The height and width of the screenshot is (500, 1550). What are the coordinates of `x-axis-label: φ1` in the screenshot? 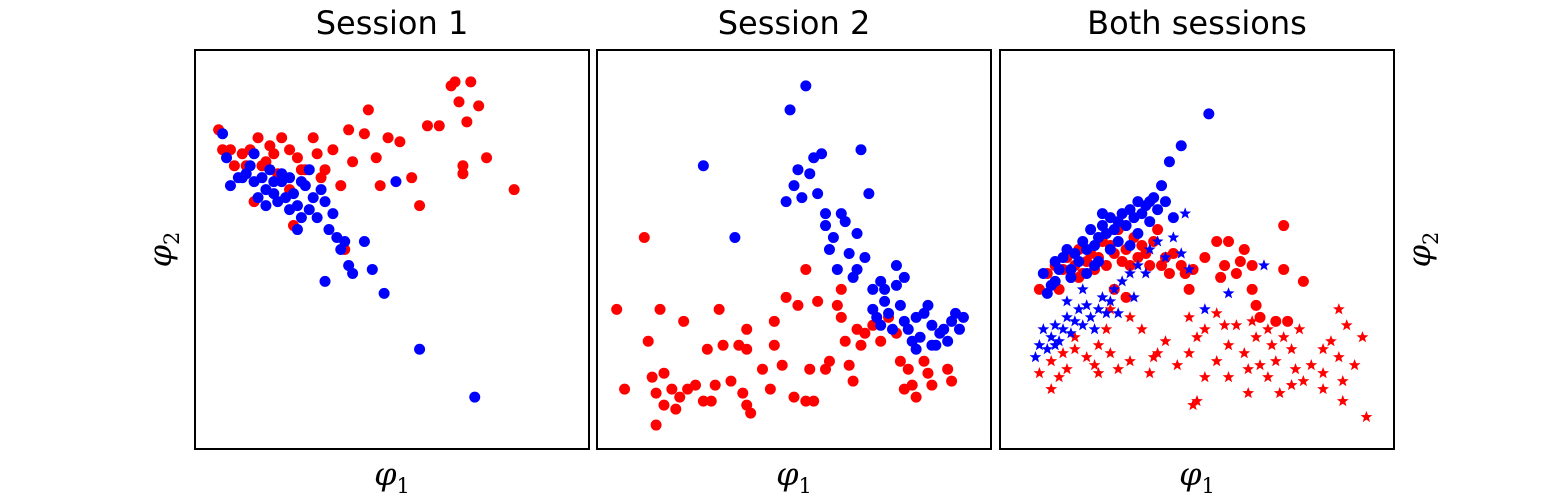 It's located at (1197, 476).